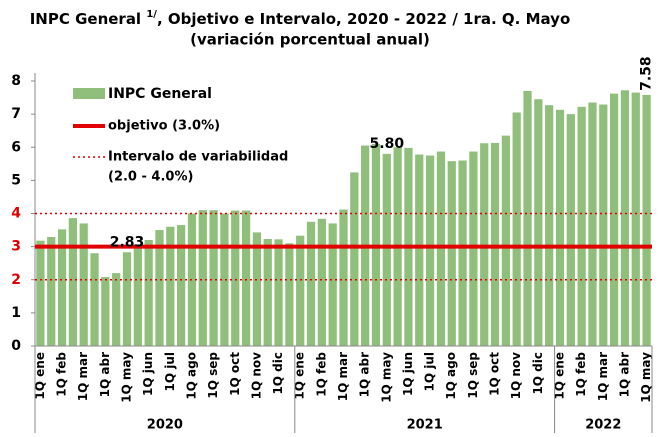 Image resolution: width=665 pixels, height=437 pixels. What do you see at coordinates (89, 93) in the screenshot?
I see `legend-swatch` at bounding box center [89, 93].